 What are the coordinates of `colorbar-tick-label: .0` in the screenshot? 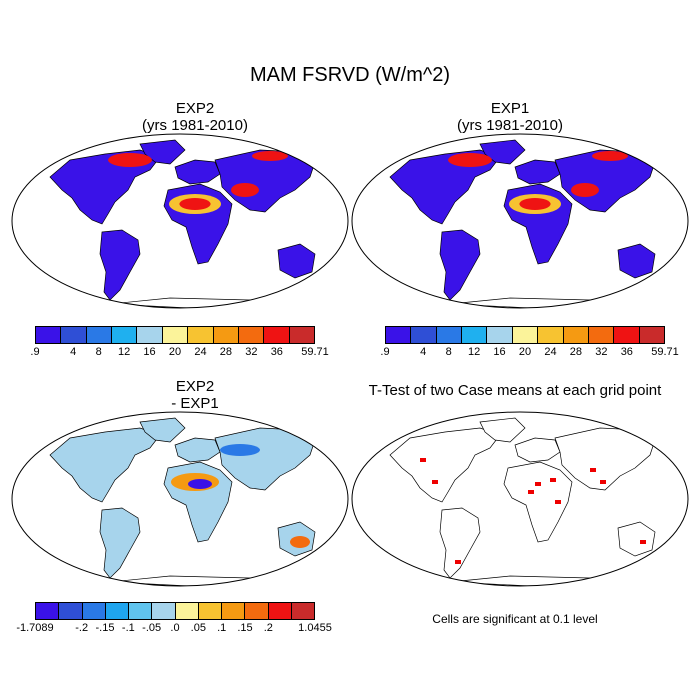 It's located at (175, 628).